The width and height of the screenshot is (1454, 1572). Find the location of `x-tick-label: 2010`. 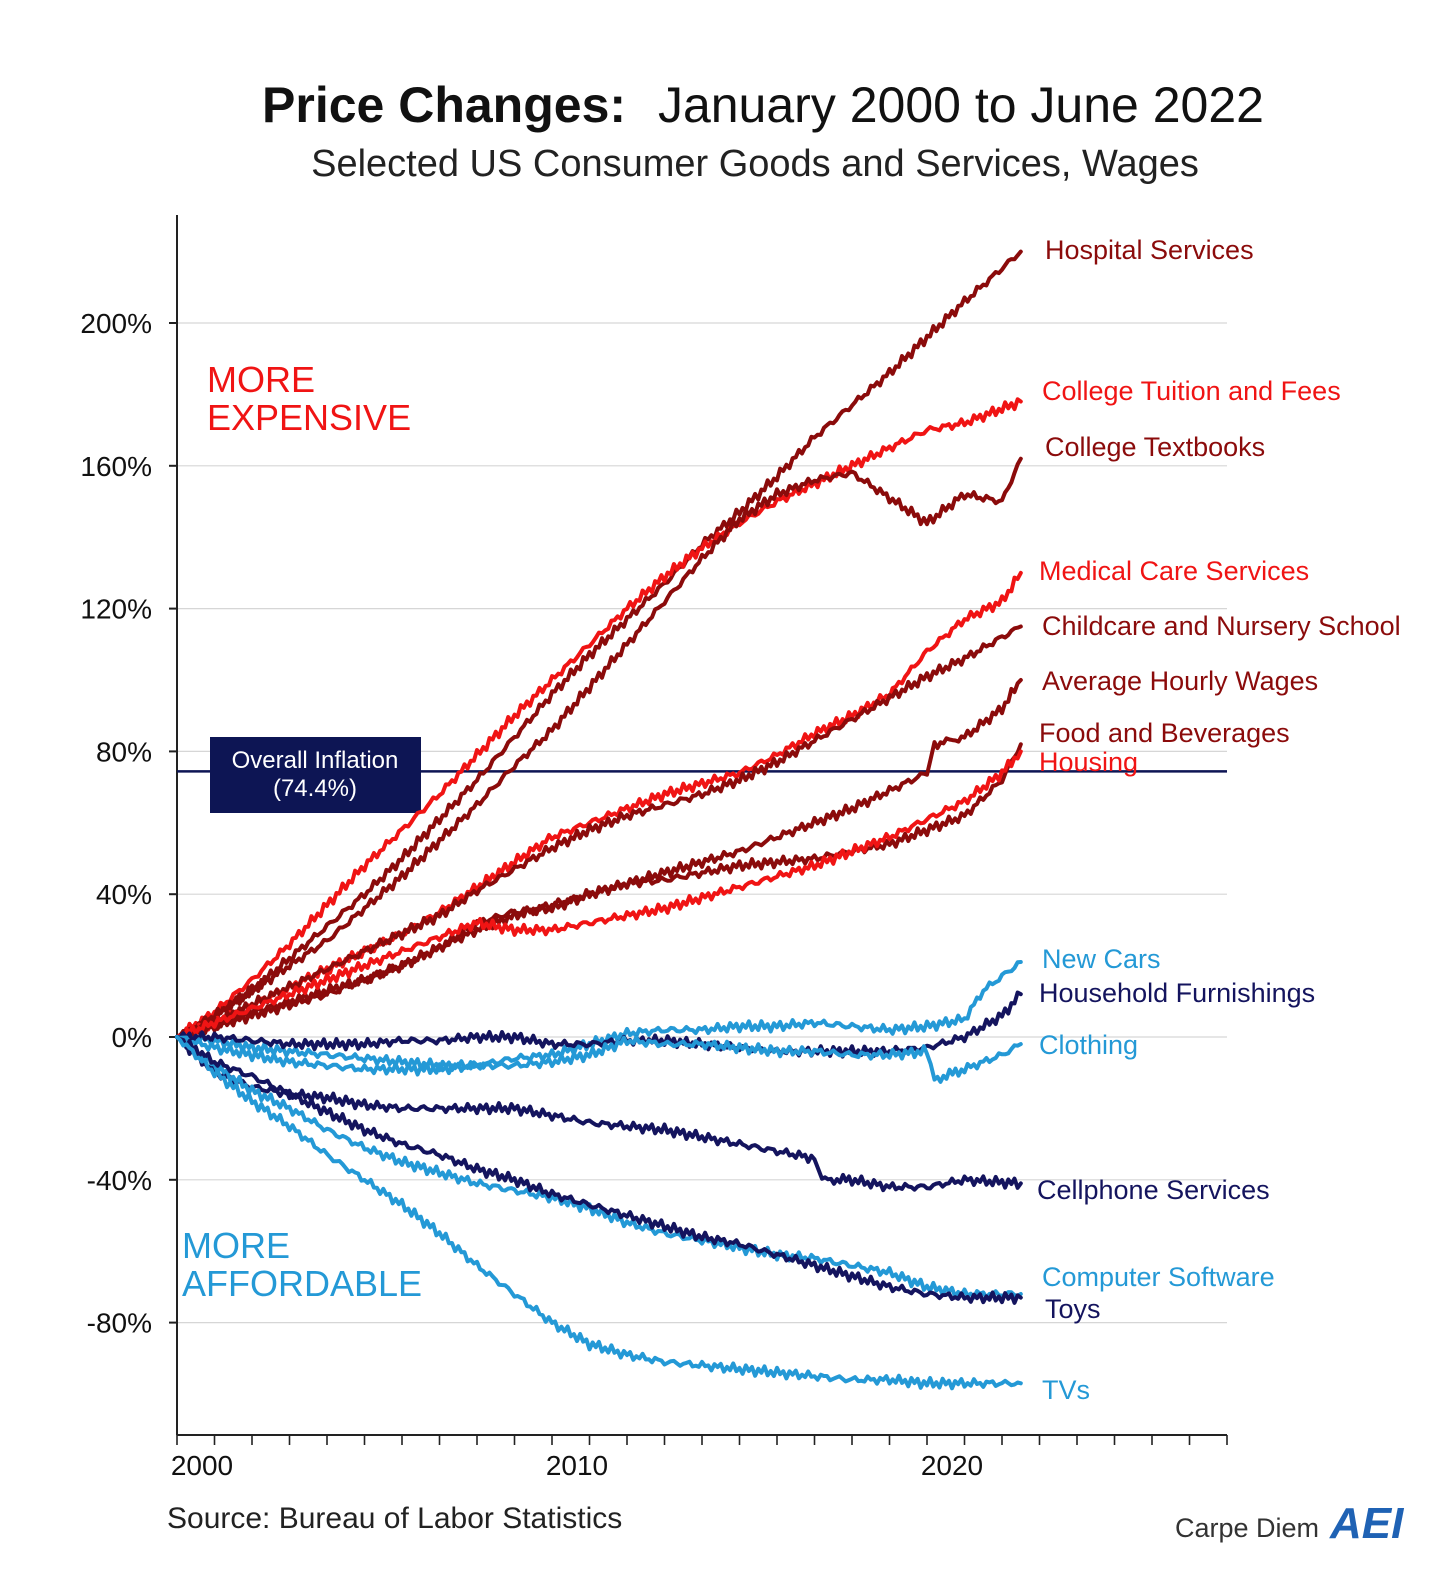

x-tick-label: 2010 is located at coordinates (577, 1465).